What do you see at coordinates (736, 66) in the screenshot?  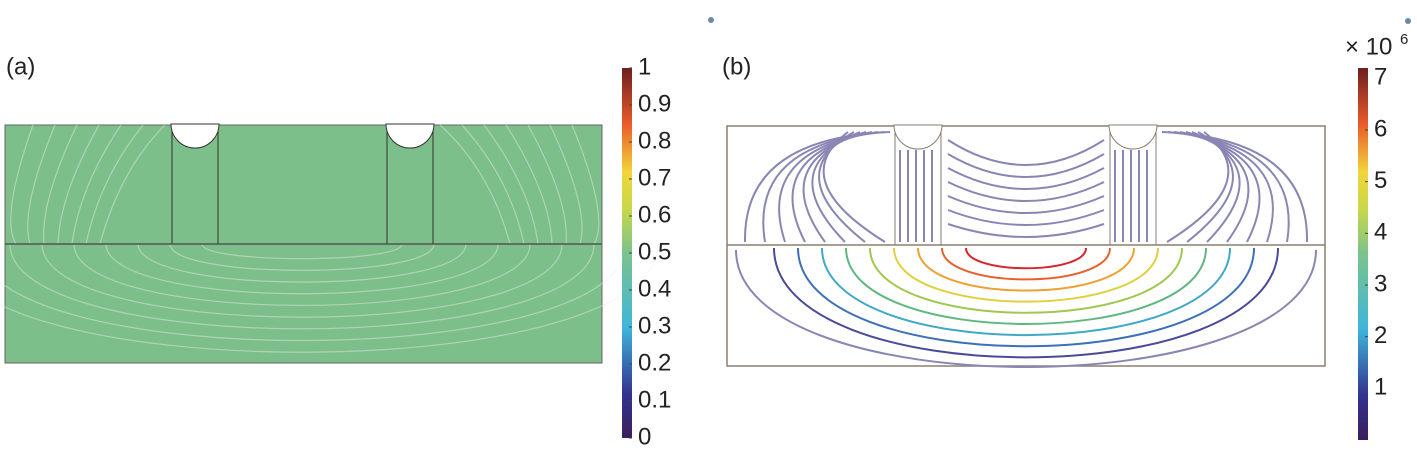 I see `panel-label: (b)` at bounding box center [736, 66].